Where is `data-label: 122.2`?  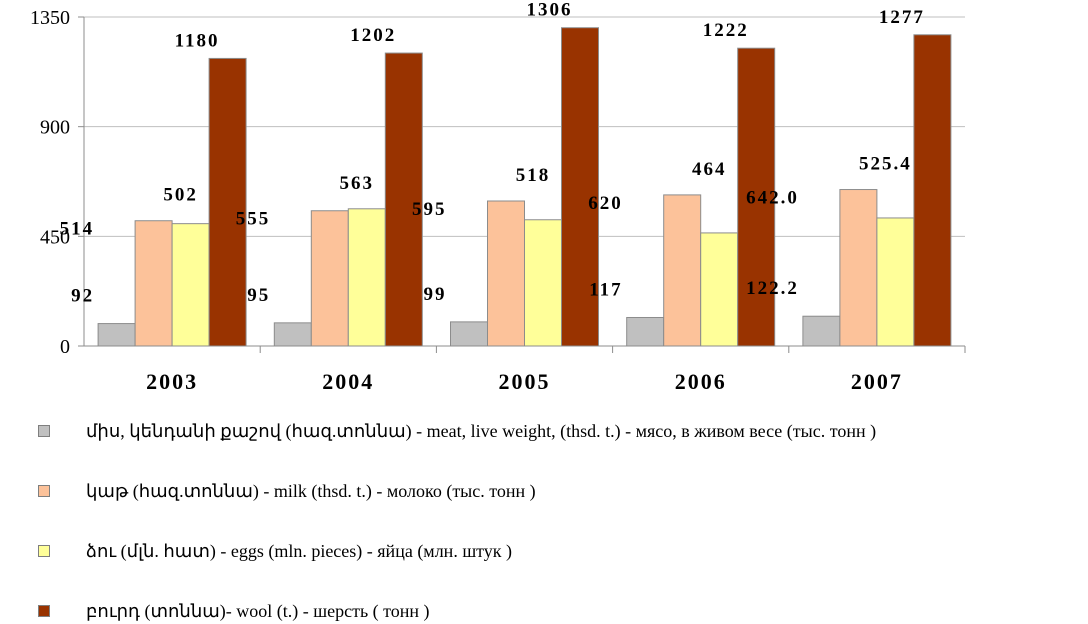
data-label: 122.2 is located at coordinates (772, 288).